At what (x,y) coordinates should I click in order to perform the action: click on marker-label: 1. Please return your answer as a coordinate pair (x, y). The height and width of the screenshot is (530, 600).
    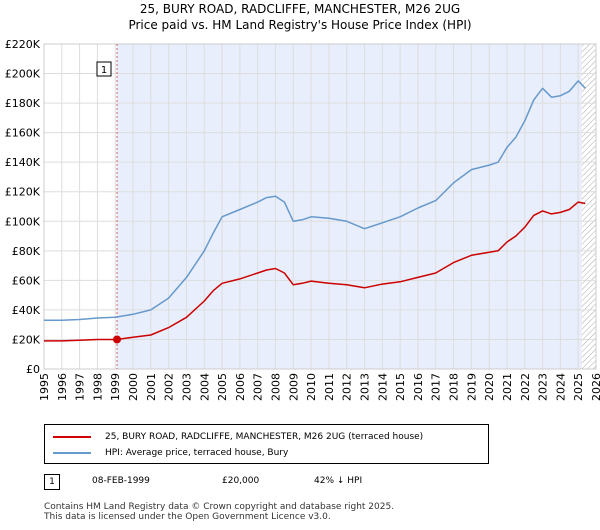
    Looking at the image, I should click on (104, 70).